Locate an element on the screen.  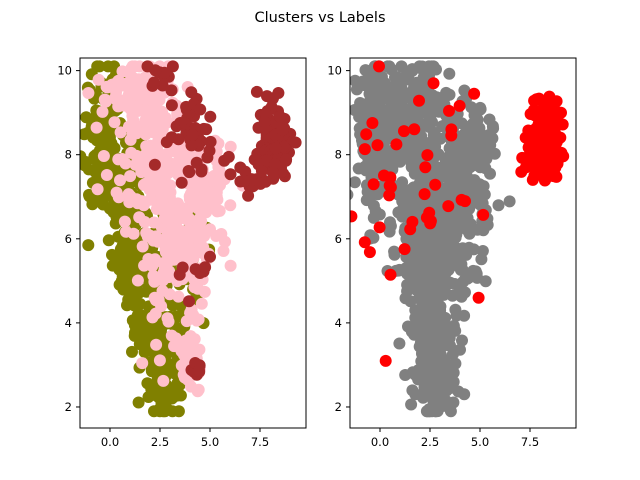
right-y-tick-label: 10 is located at coordinates (334, 71).